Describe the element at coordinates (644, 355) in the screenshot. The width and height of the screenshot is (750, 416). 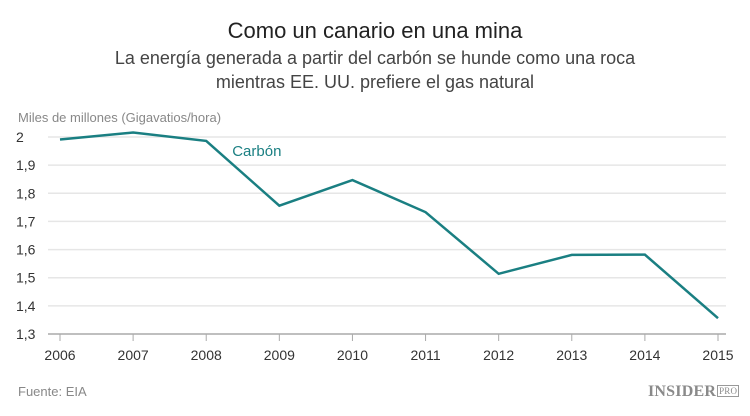
I see `x-tick-label: 2014` at that location.